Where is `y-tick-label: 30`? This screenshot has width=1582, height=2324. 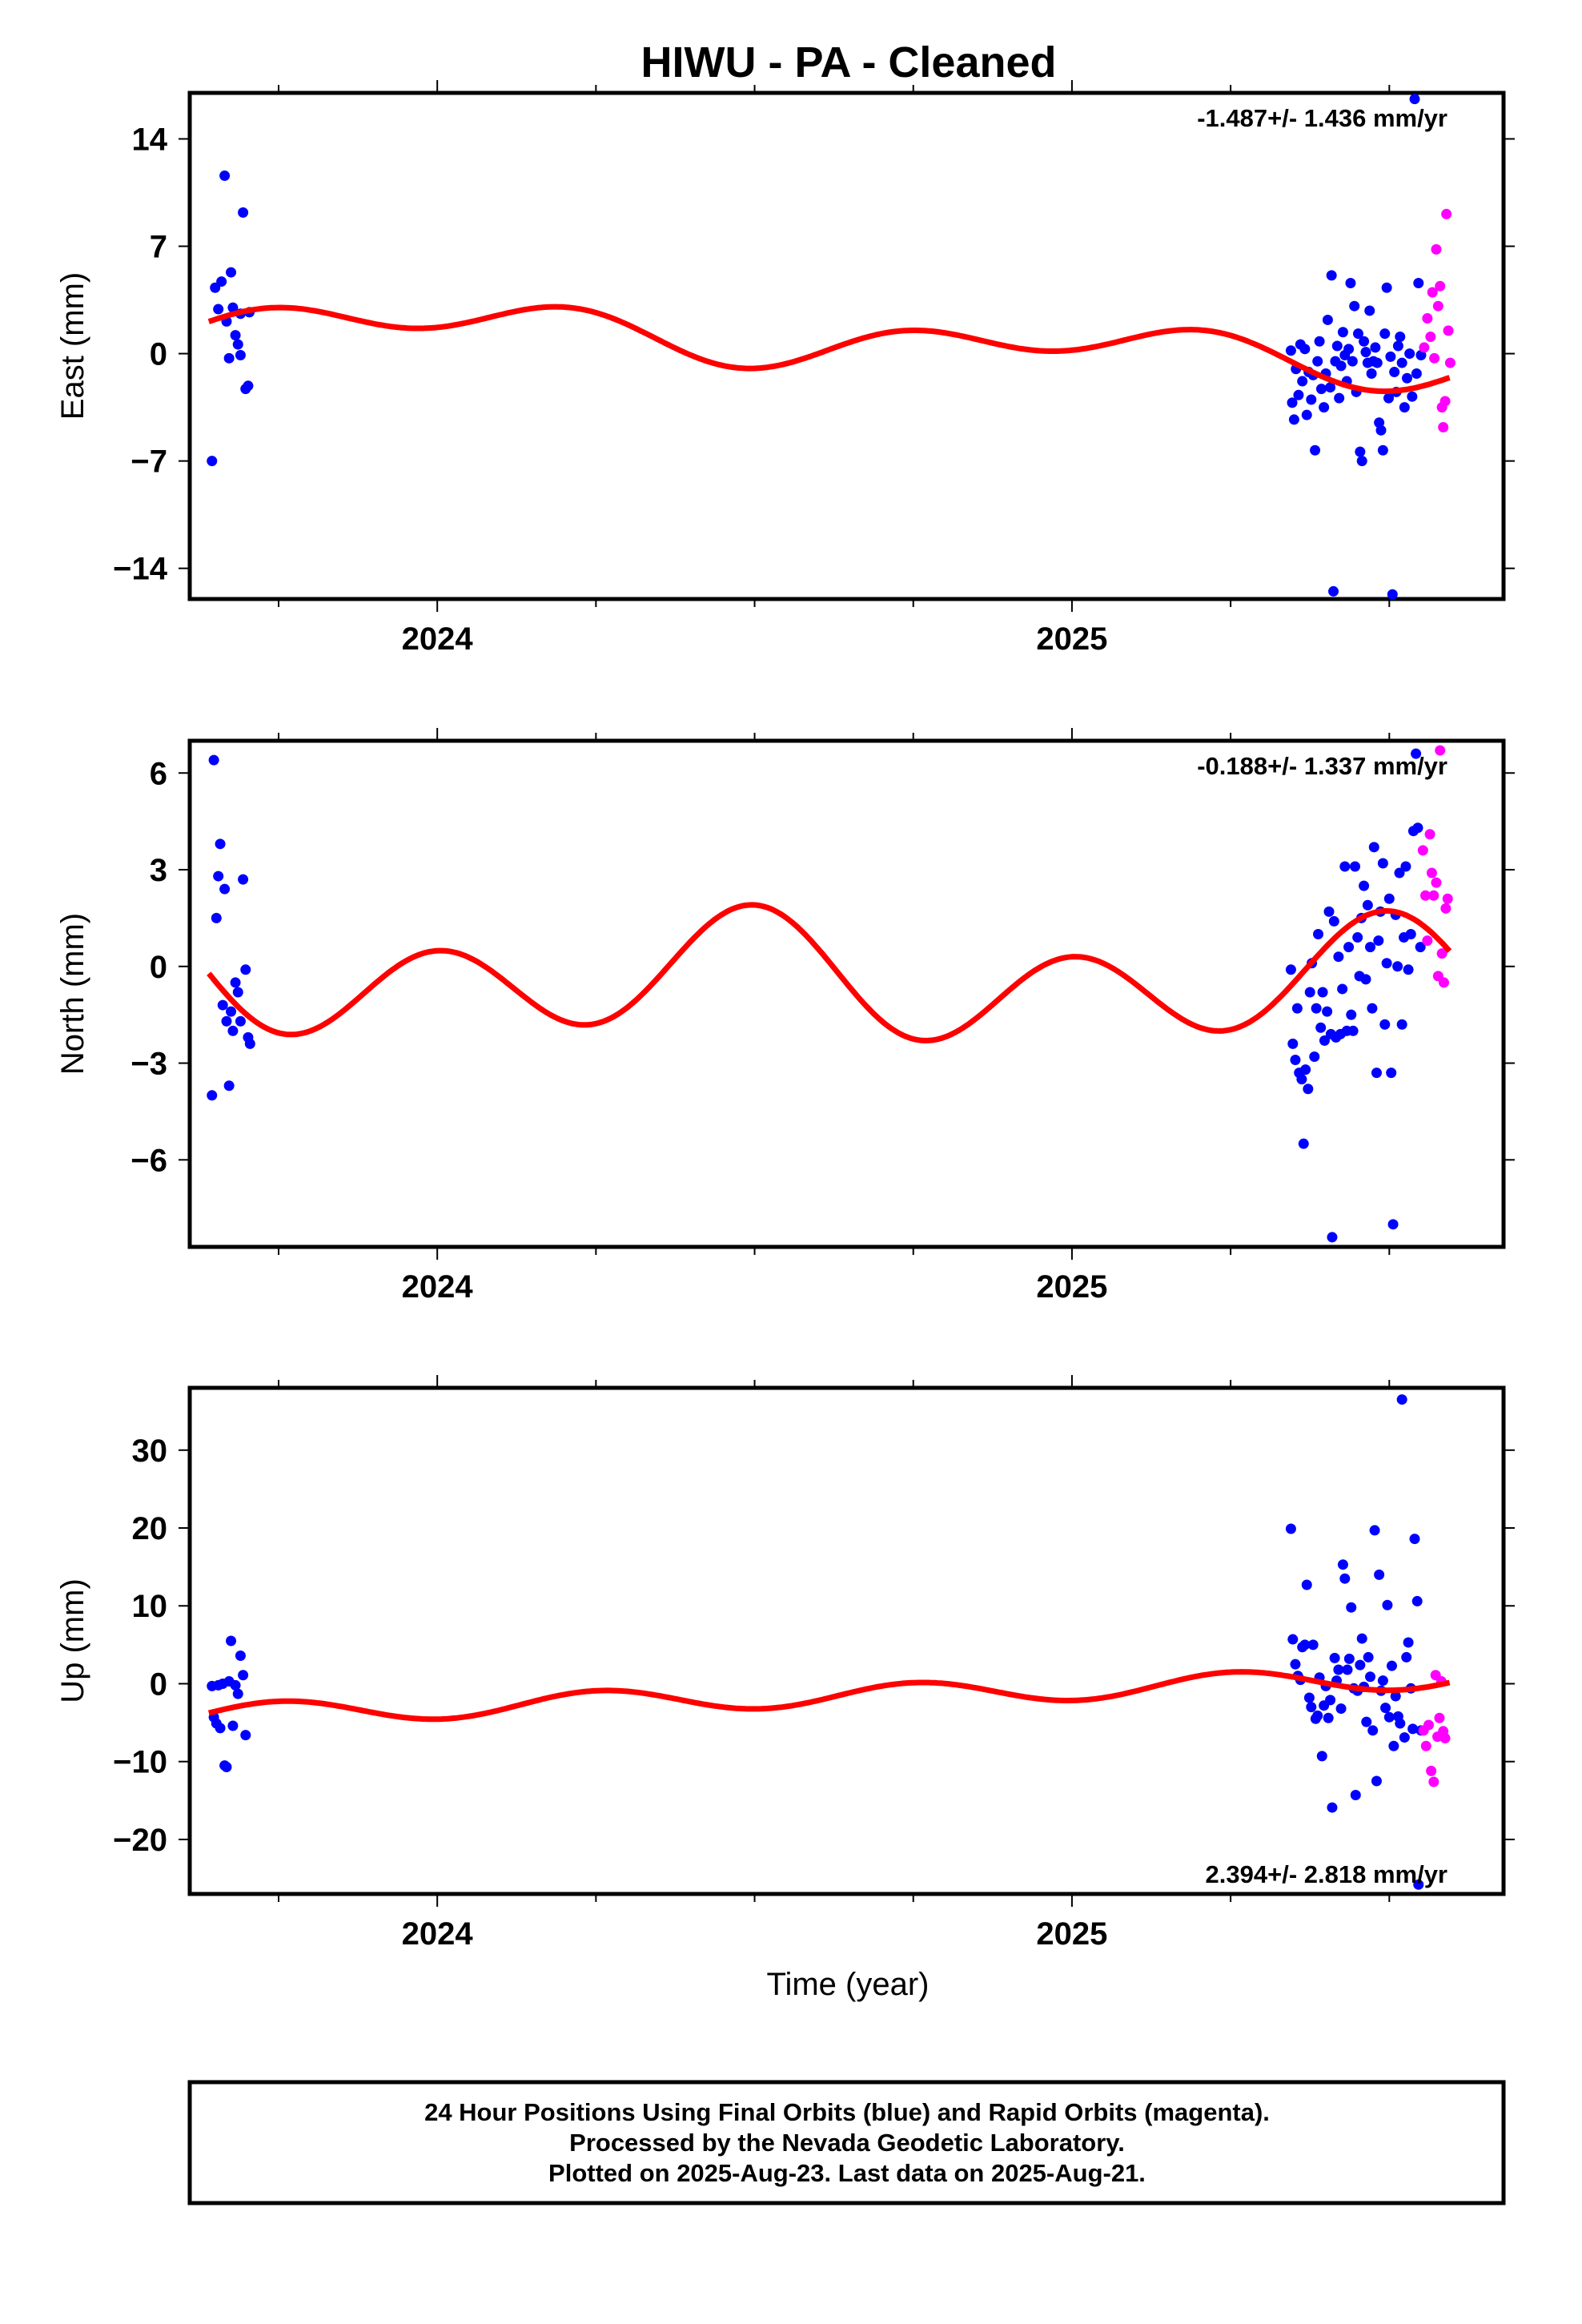
y-tick-label: 30 is located at coordinates (150, 1451).